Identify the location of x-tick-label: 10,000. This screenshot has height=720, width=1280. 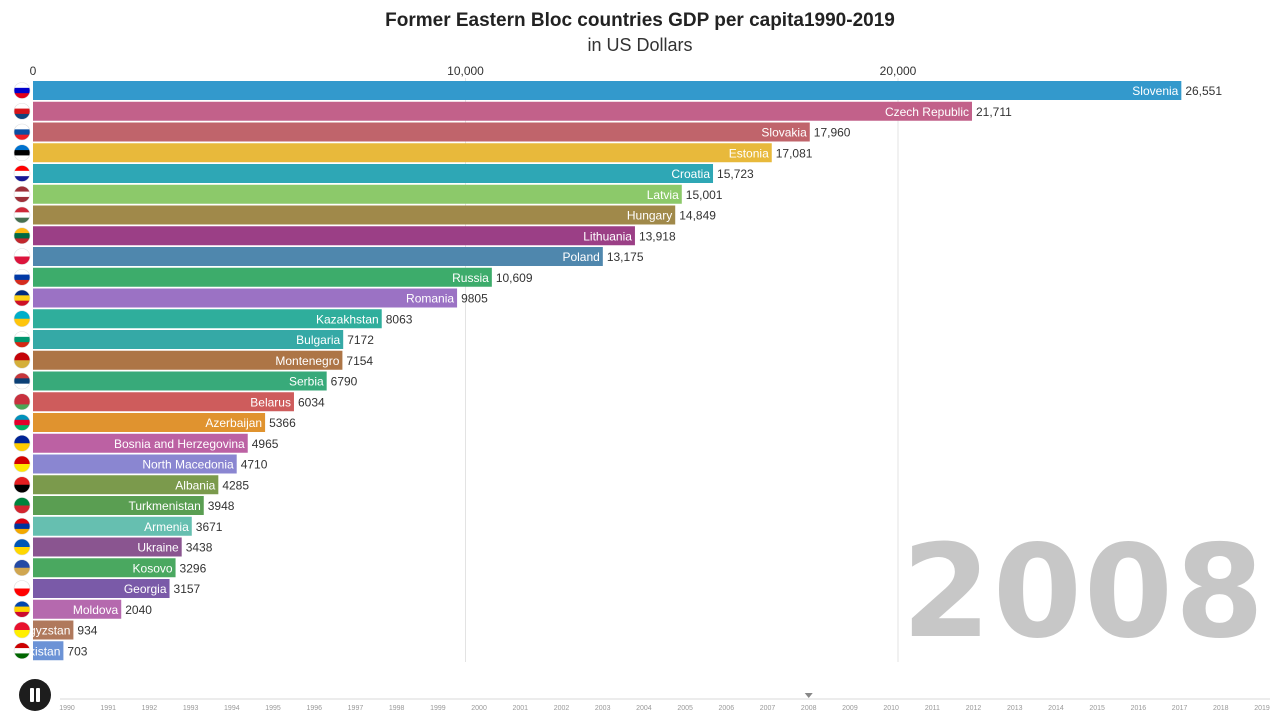
(465, 71).